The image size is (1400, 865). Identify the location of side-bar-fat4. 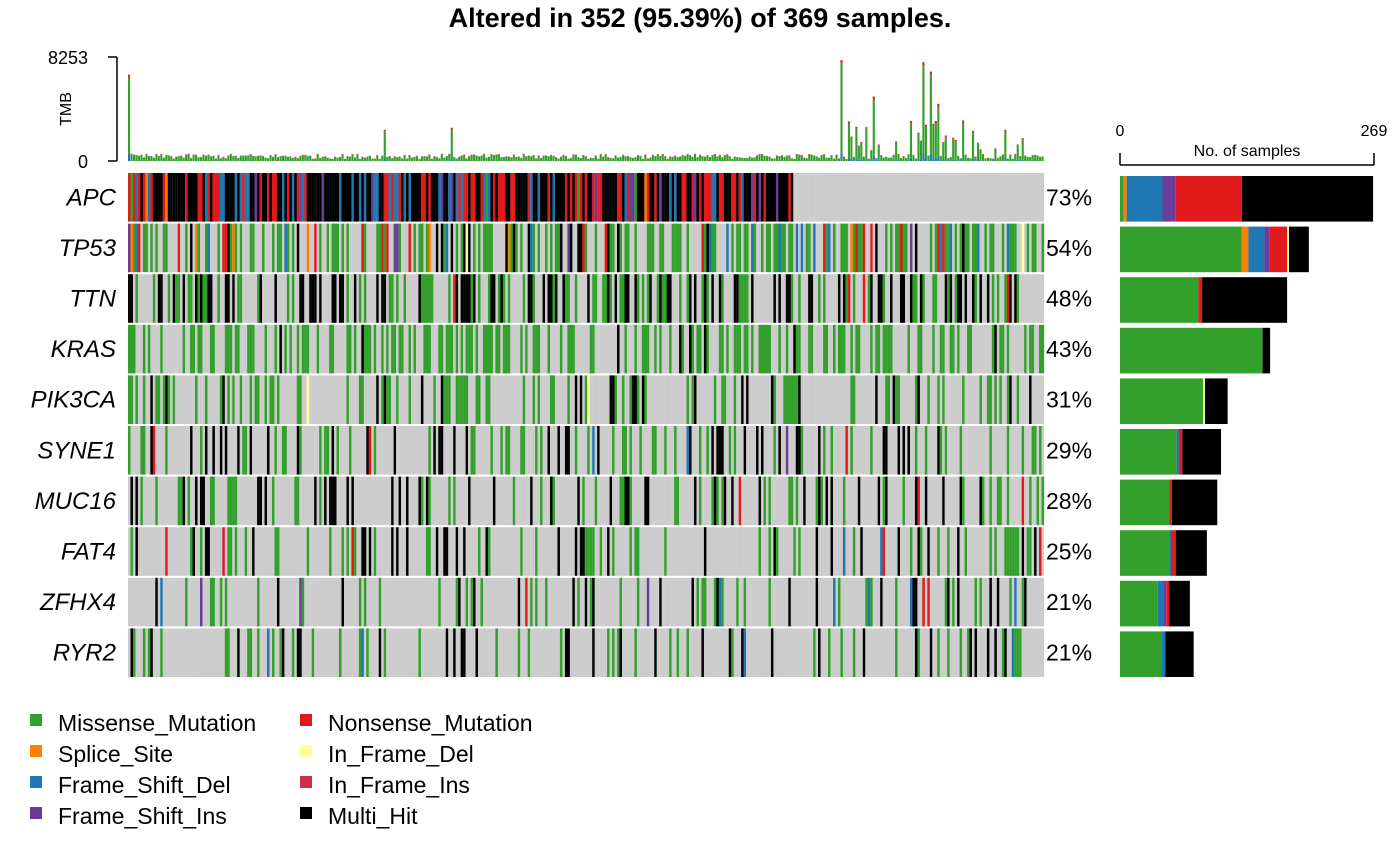
(1163, 553).